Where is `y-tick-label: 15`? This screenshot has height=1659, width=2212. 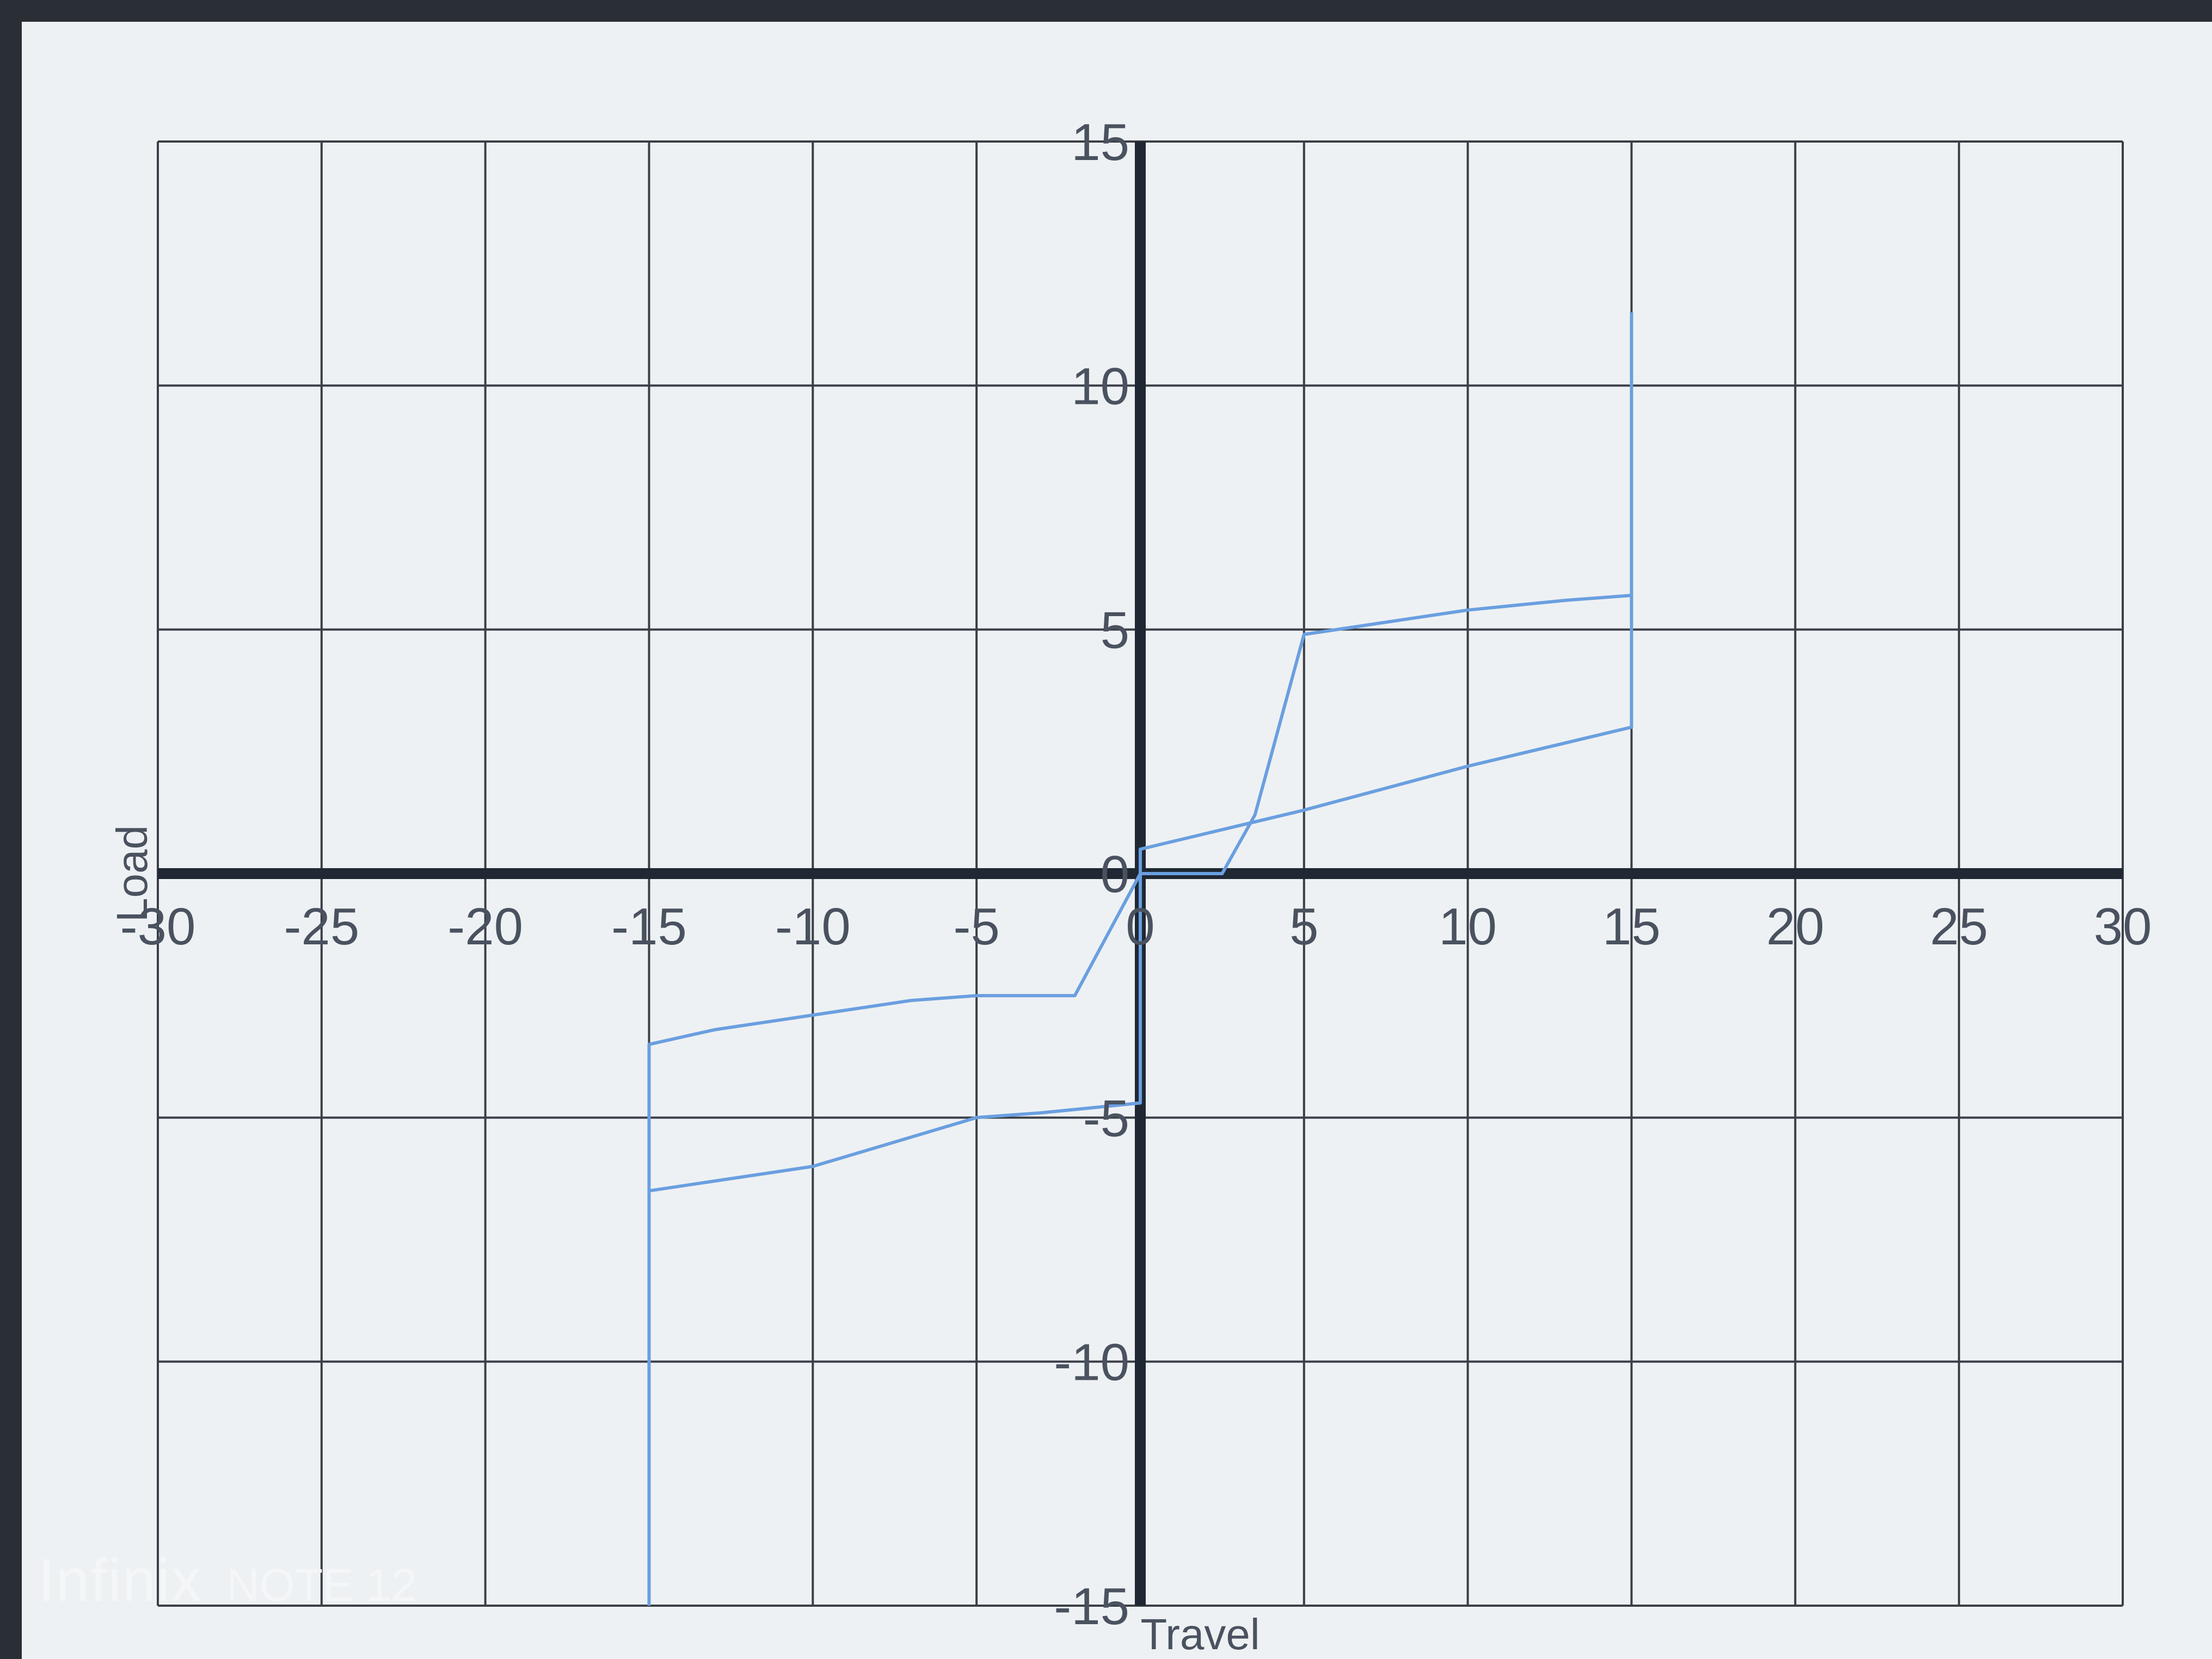
y-tick-label: 15 is located at coordinates (1100, 142).